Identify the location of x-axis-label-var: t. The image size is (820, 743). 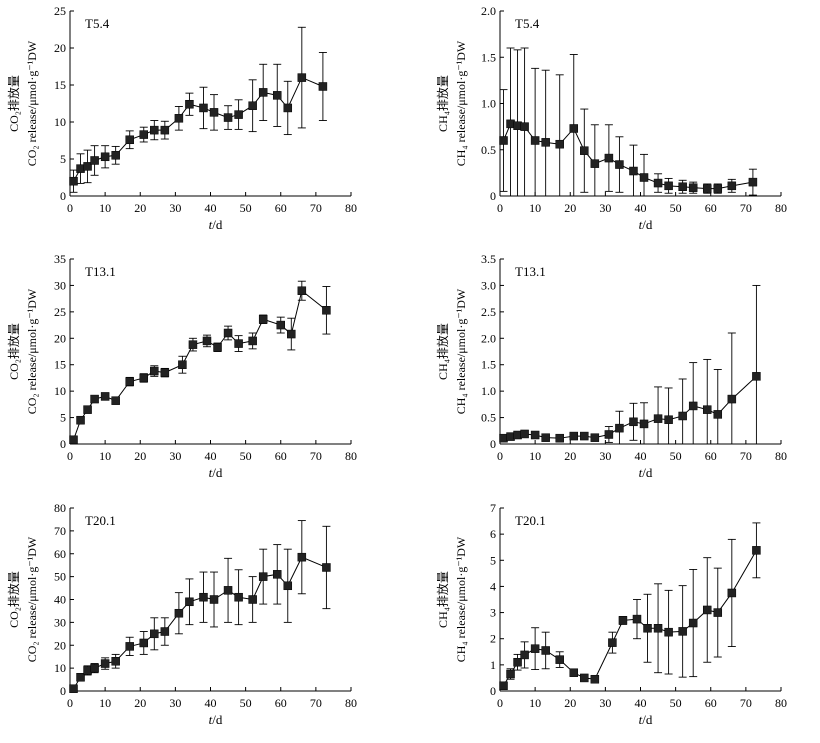
(211, 719).